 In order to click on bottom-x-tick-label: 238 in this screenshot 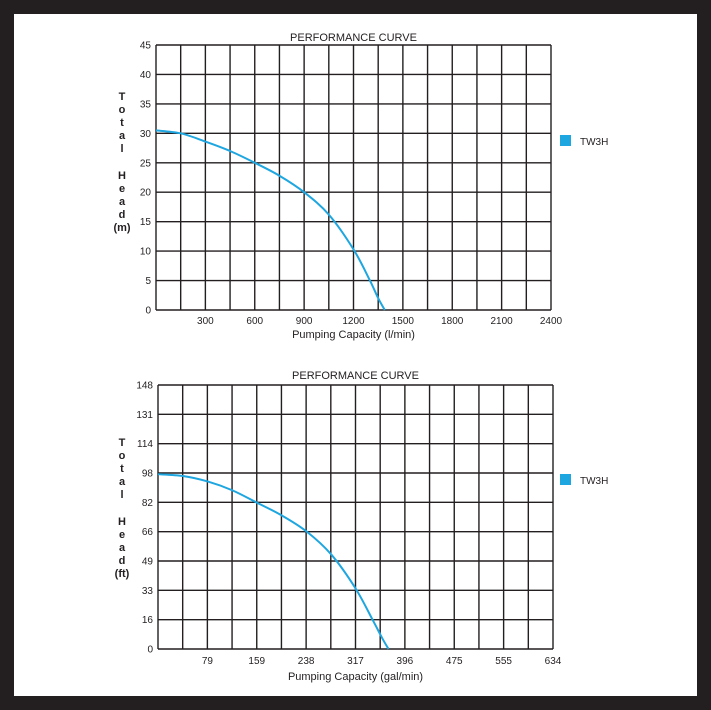, I will do `click(306, 661)`.